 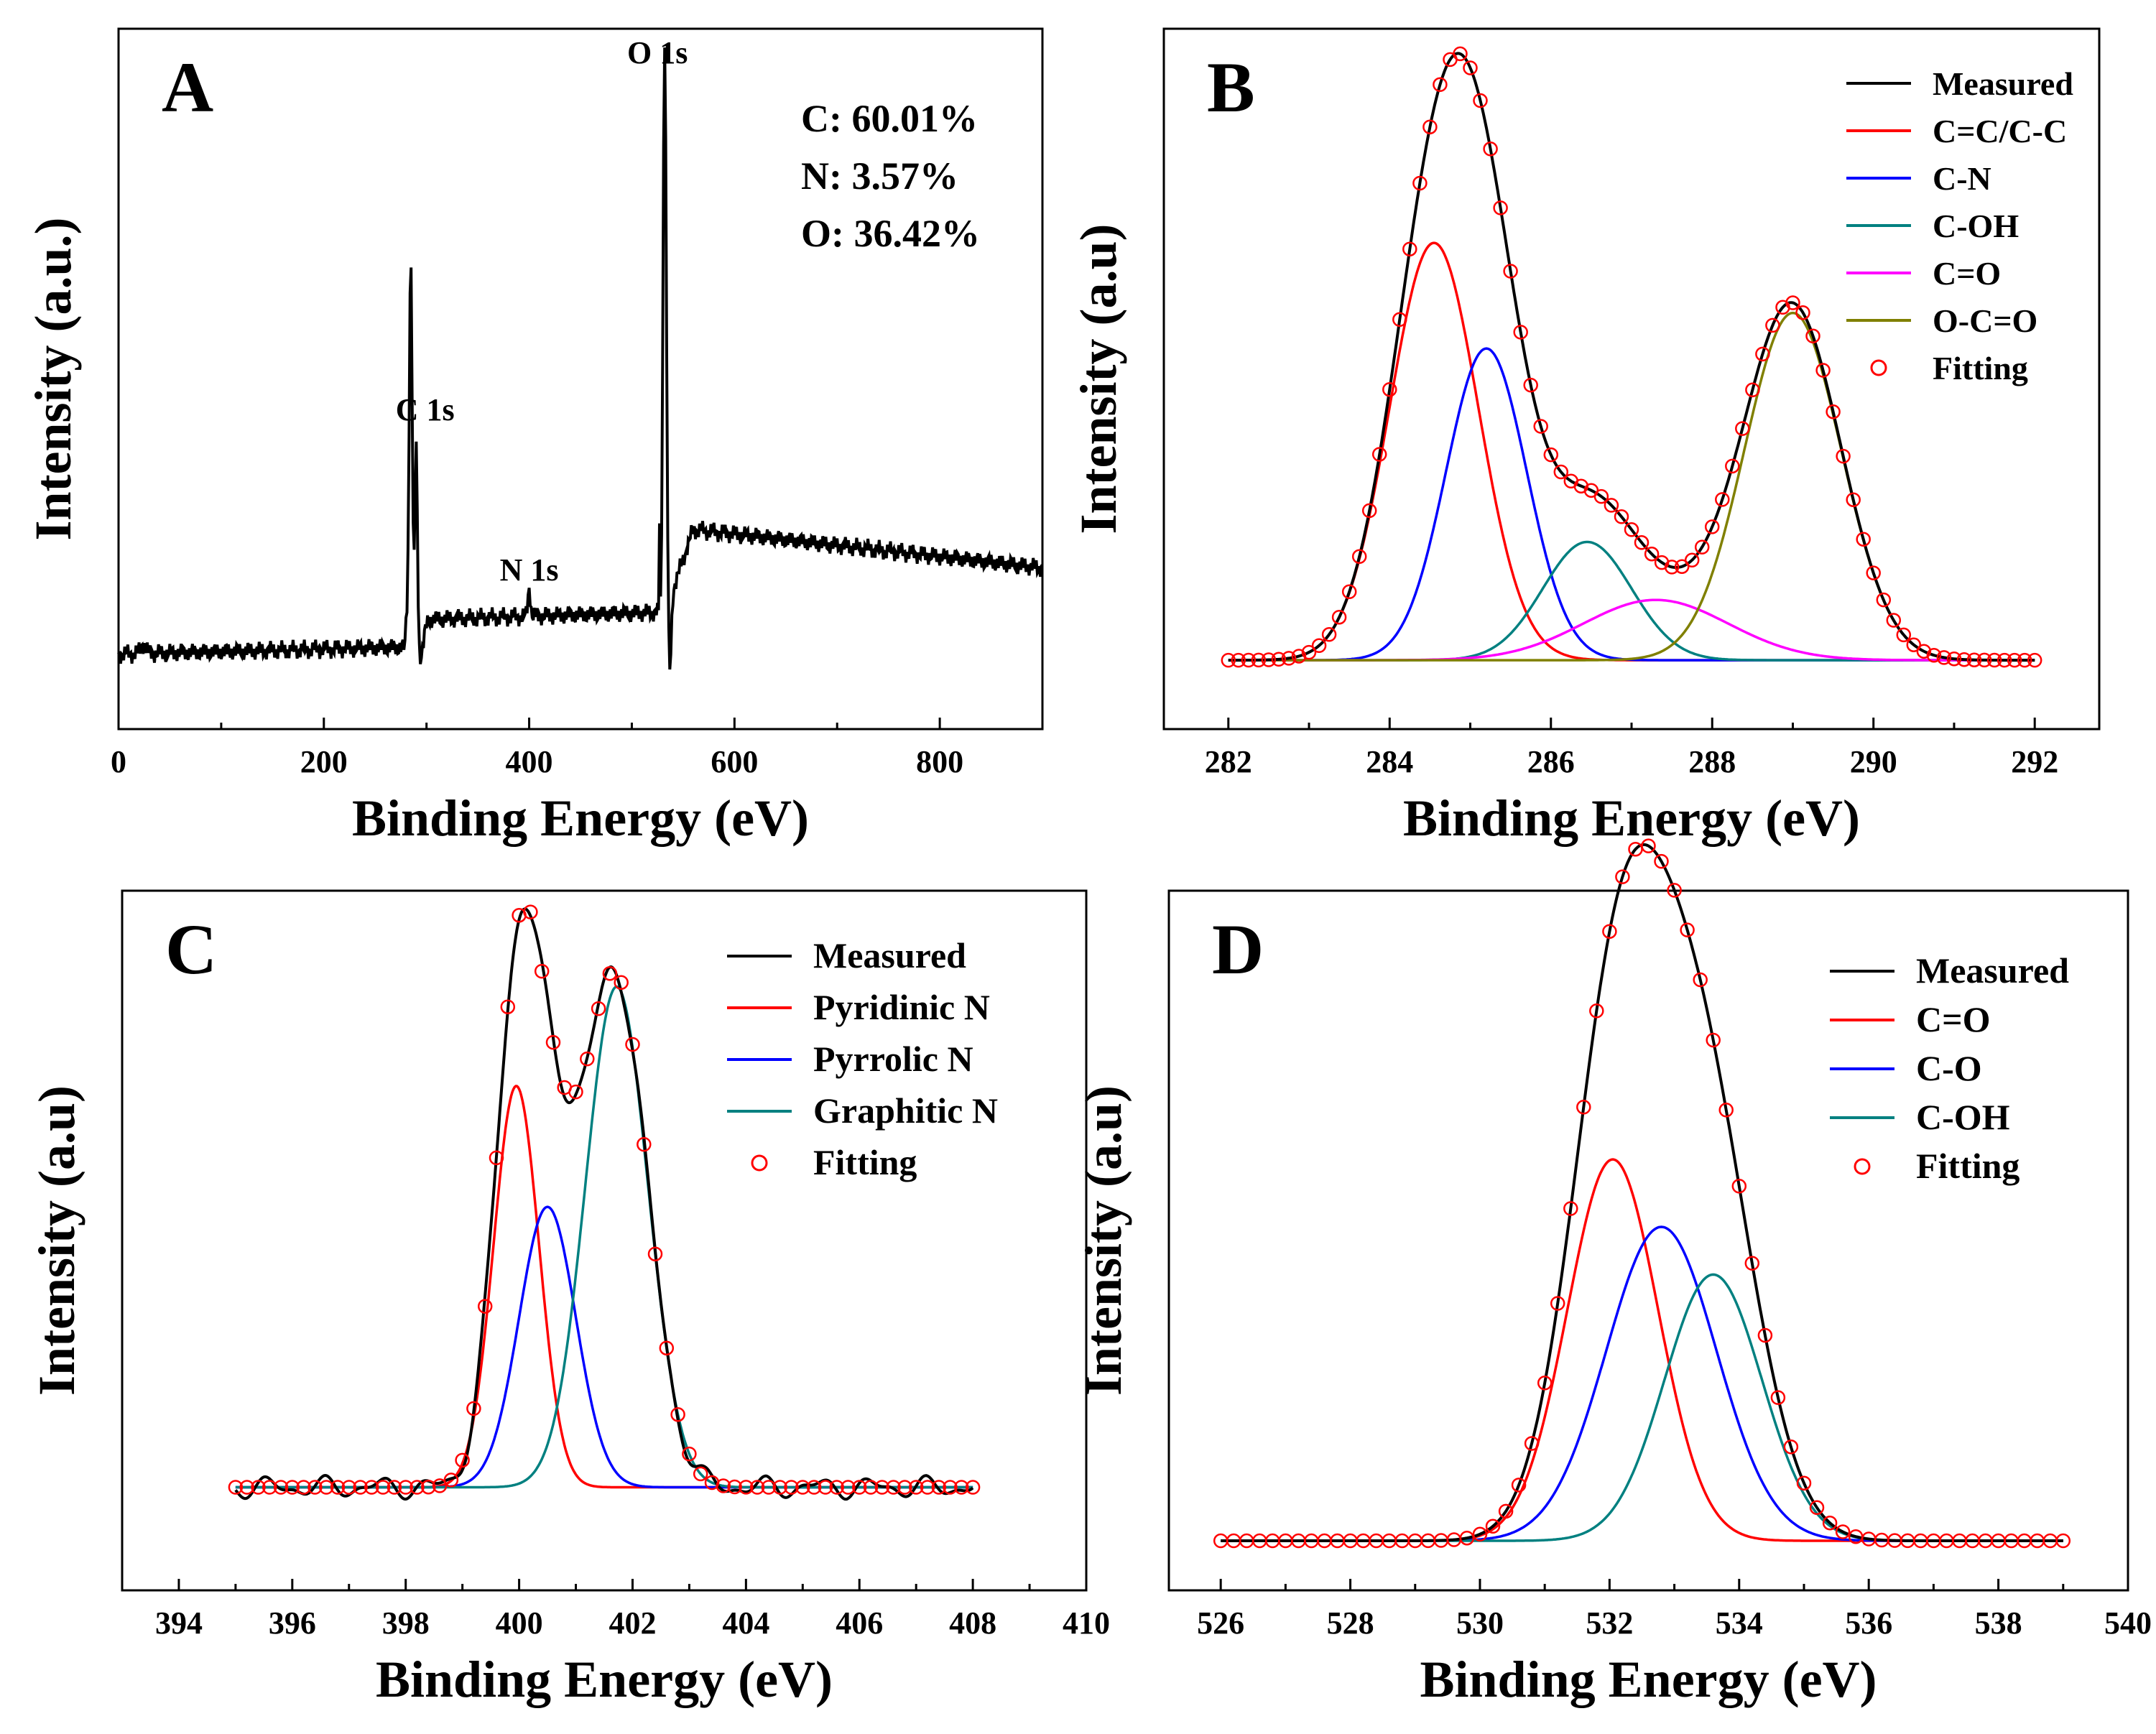 What do you see at coordinates (1231, 87) in the screenshot?
I see `panel-letter: B` at bounding box center [1231, 87].